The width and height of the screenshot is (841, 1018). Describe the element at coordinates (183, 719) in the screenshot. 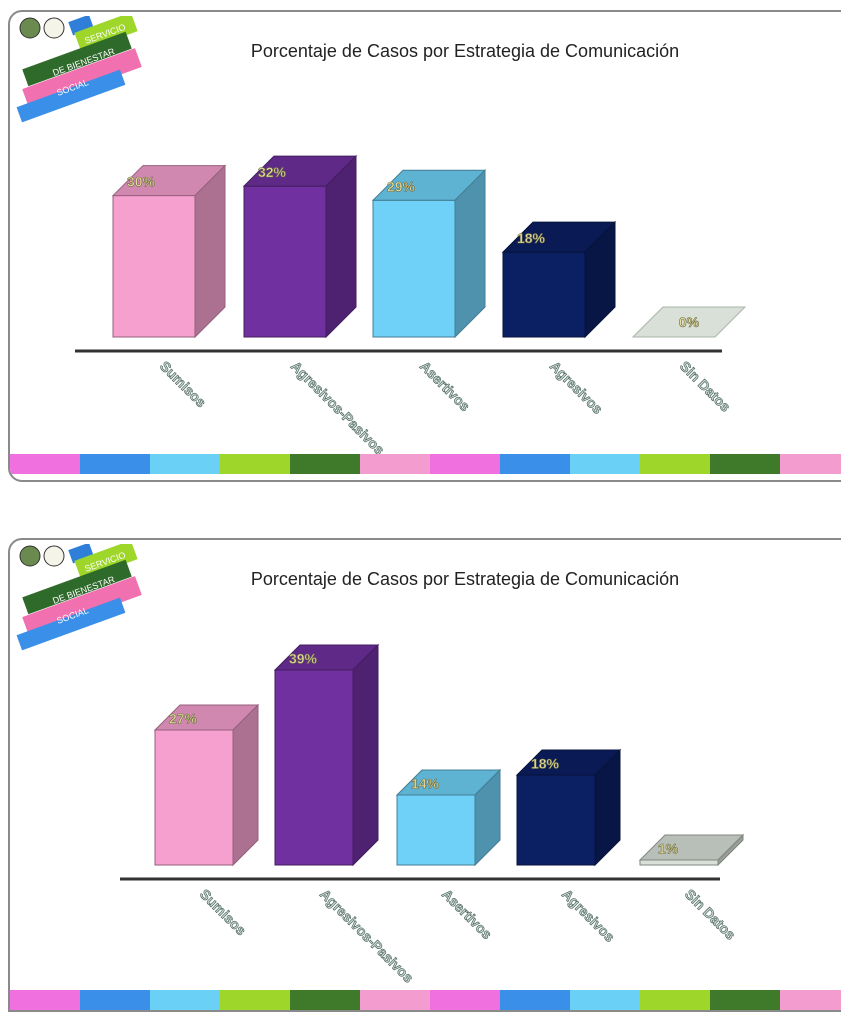

I see `data-label: 27%` at that location.